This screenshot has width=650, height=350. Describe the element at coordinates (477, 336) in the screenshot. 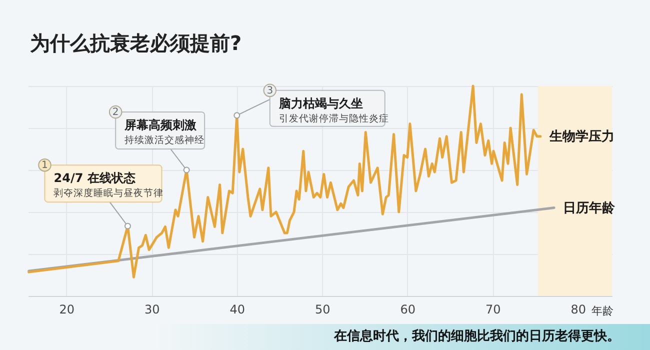

I see `text: 在信息时代，我们的细胞比我们的日历老得更快。` at that location.